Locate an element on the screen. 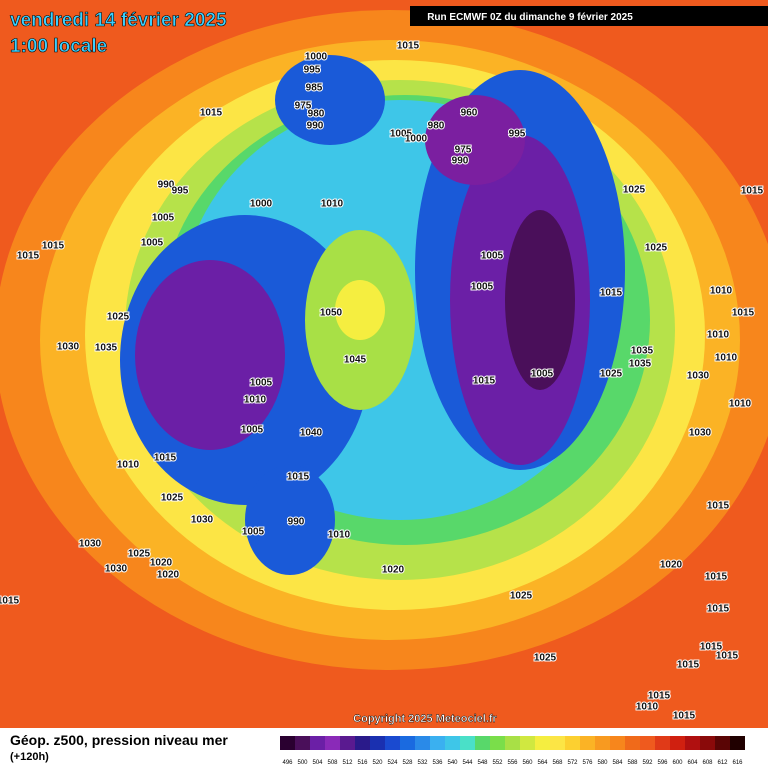 The height and width of the screenshot is (773, 768). scale-label: 544 is located at coordinates (467, 763).